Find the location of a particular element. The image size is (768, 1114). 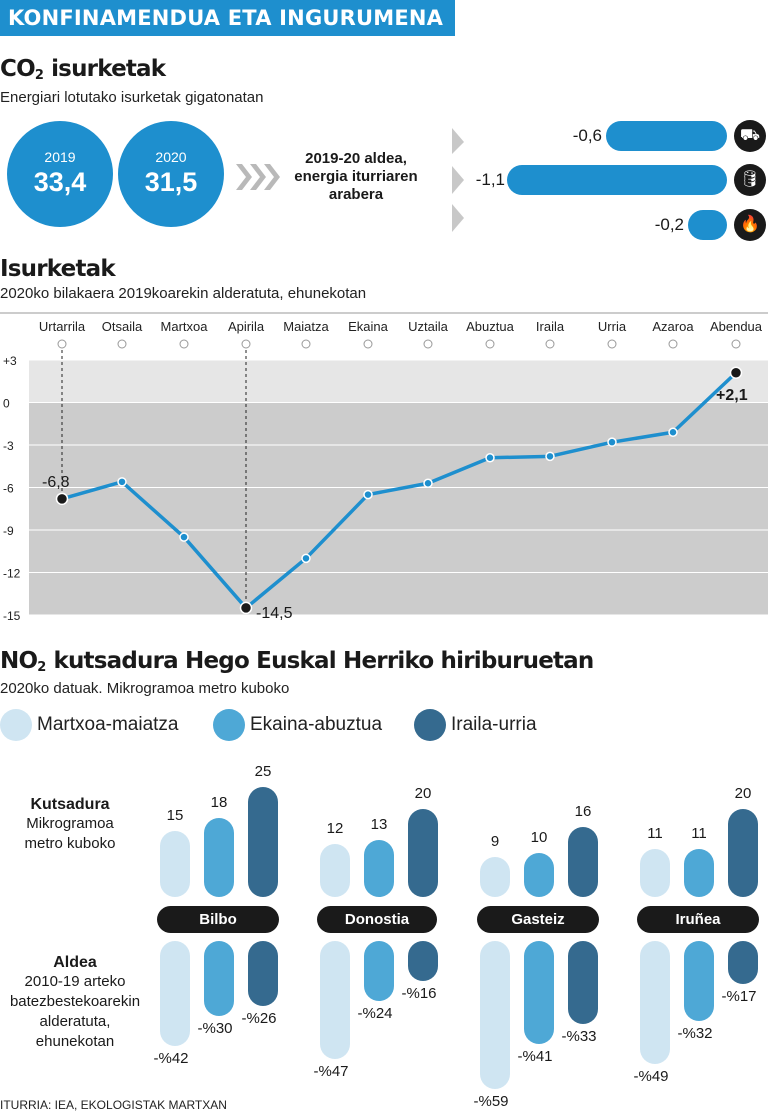

y-tick-label: +3 is located at coordinates (10, 361).